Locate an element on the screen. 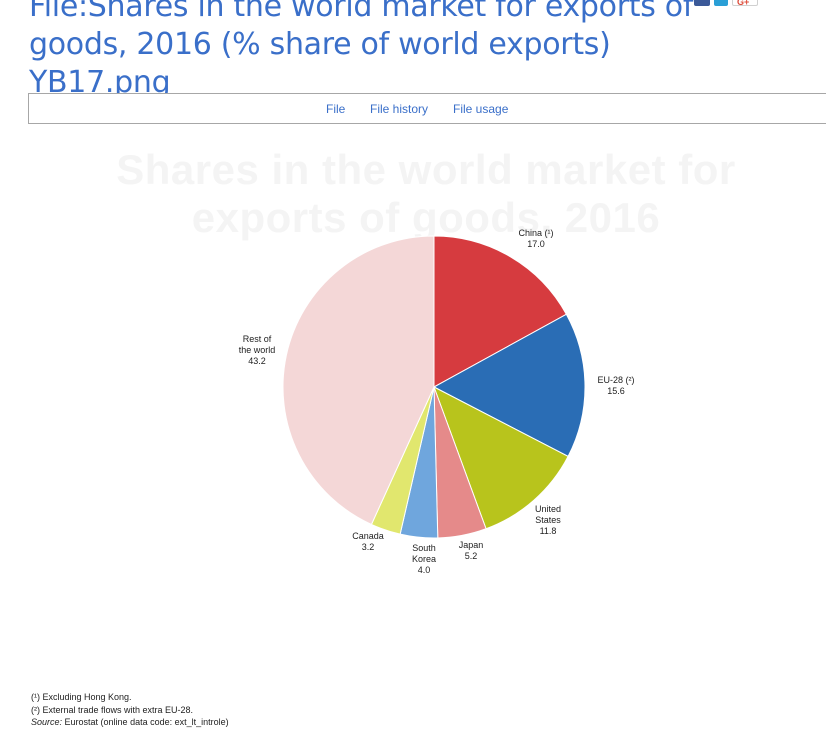  pie-slice-label: Rest of the world 43.2 is located at coordinates (257, 350).